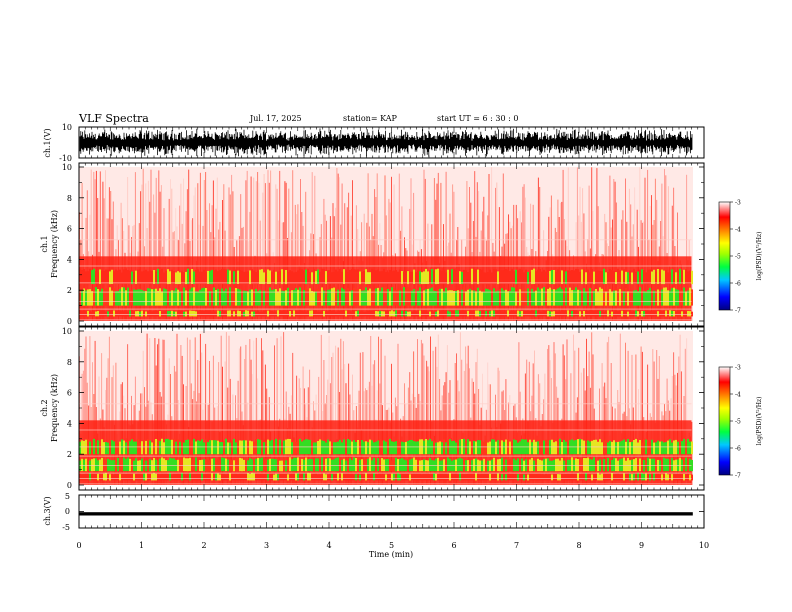 This screenshot has width=792, height=612. I want to click on colorbar-tick-label: -5, so click(738, 422).